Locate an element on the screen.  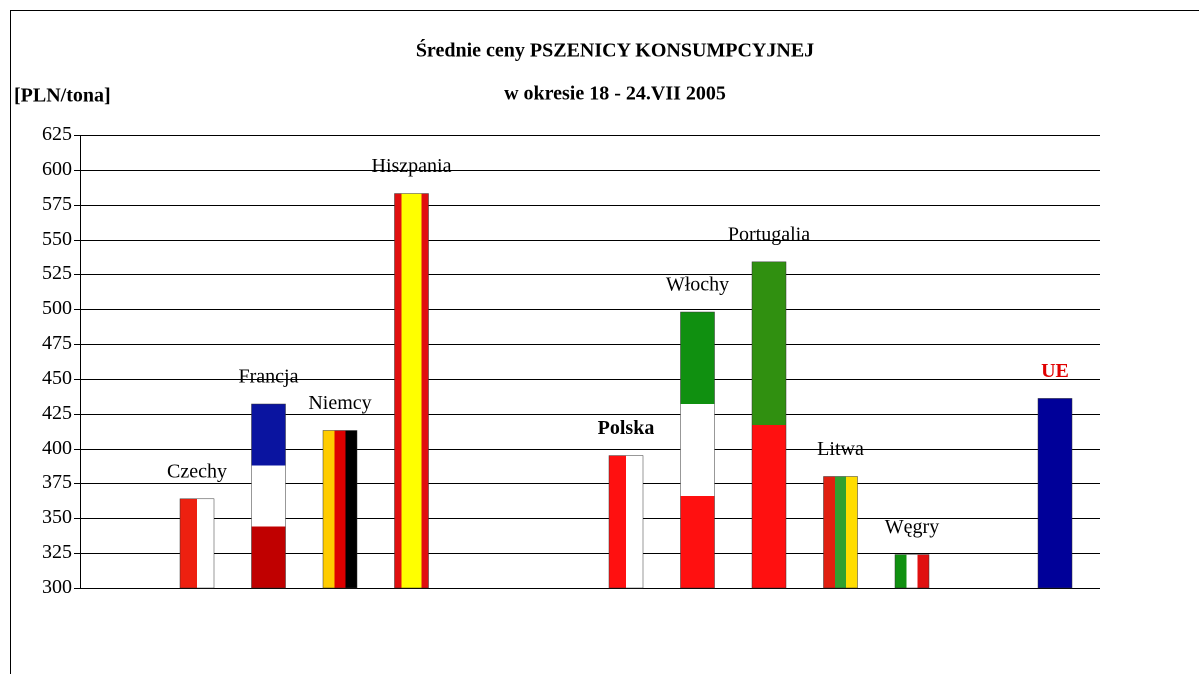
y-tick-label: 600 is located at coordinates (57, 169).